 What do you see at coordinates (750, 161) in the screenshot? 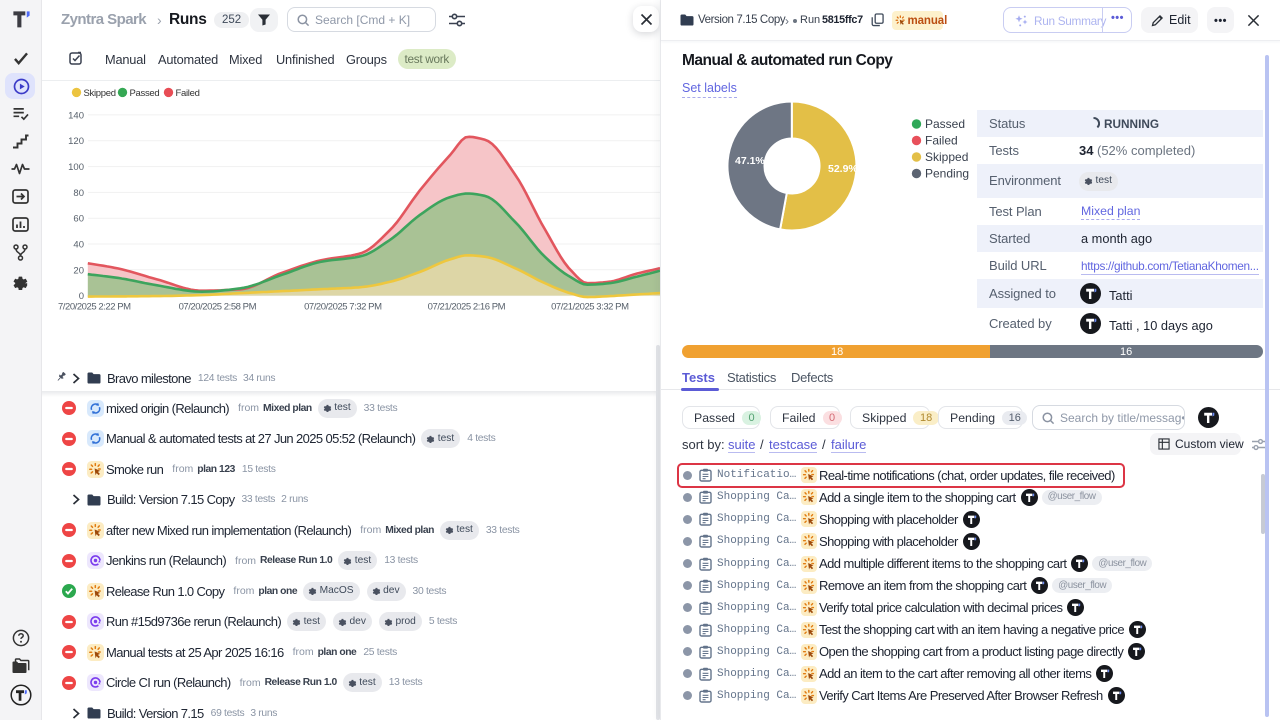
I see `svg-text: 47.1%` at bounding box center [750, 161].